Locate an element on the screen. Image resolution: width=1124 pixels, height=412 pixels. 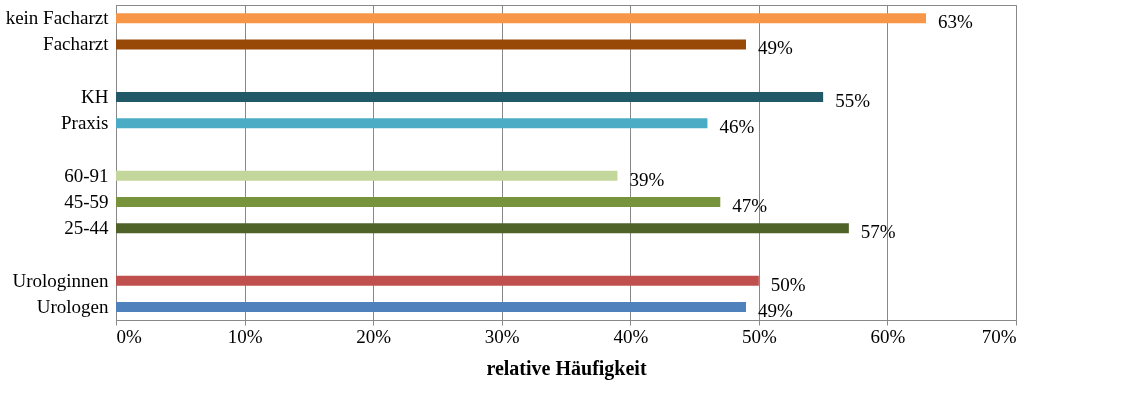
x-axis-title: relative Häufigkeit is located at coordinates (566, 368).